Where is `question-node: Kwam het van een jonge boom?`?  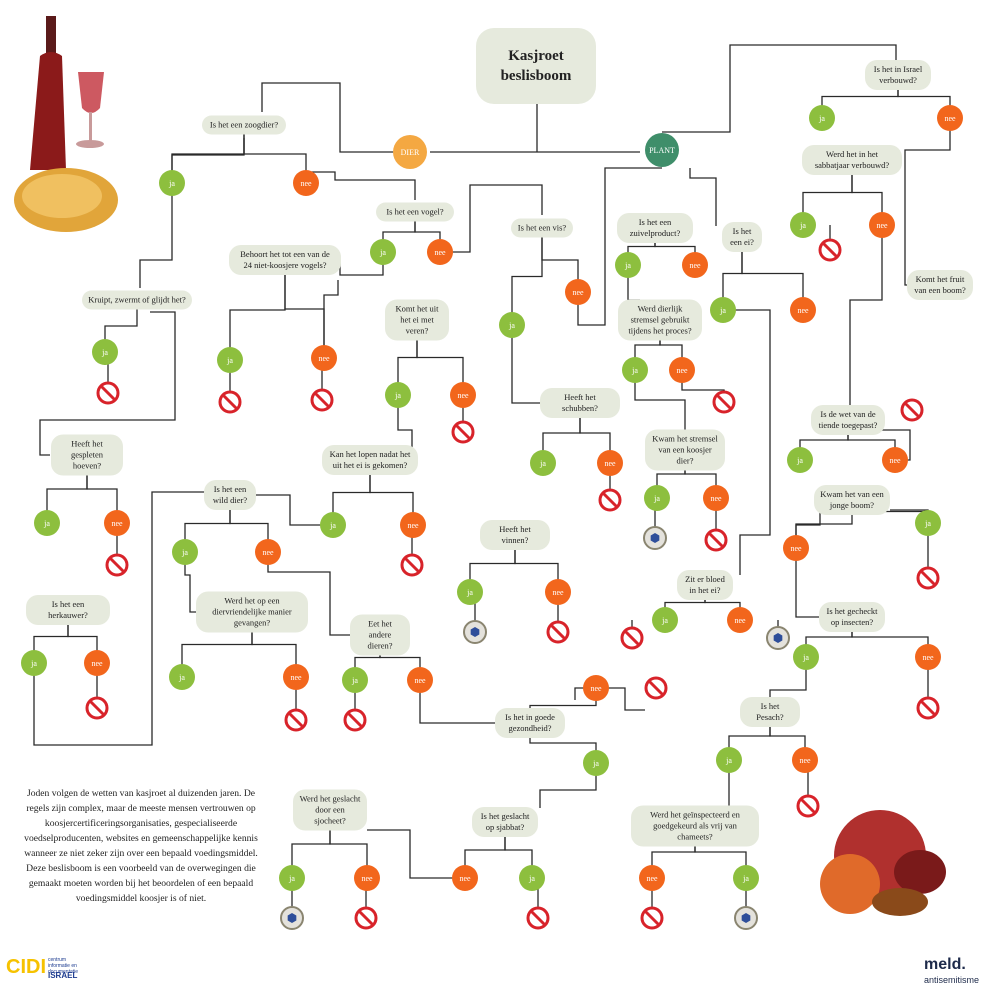 question-node: Kwam het van een jonge boom? is located at coordinates (852, 500).